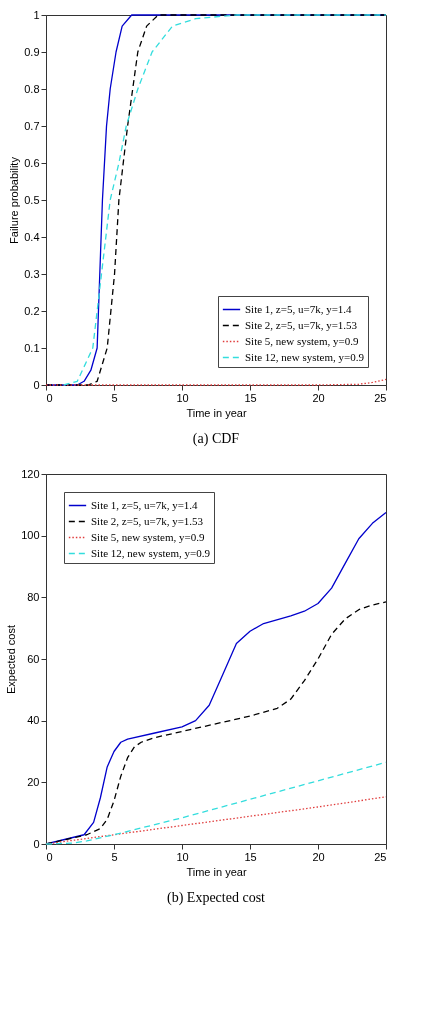 Image resolution: width=440 pixels, height=1030 pixels. I want to click on y-tick-label: 20, so click(33, 781).